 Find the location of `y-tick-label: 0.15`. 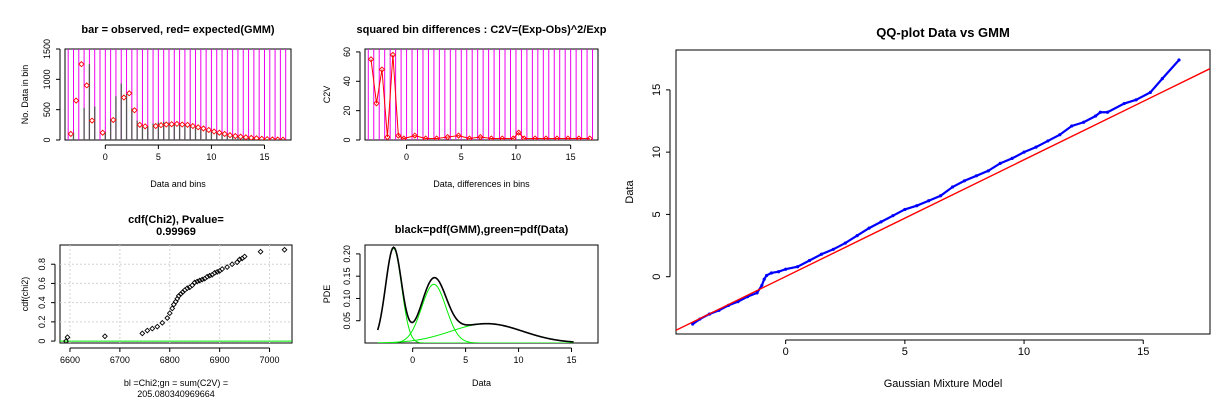

y-tick-label: 0.15 is located at coordinates (347, 276).